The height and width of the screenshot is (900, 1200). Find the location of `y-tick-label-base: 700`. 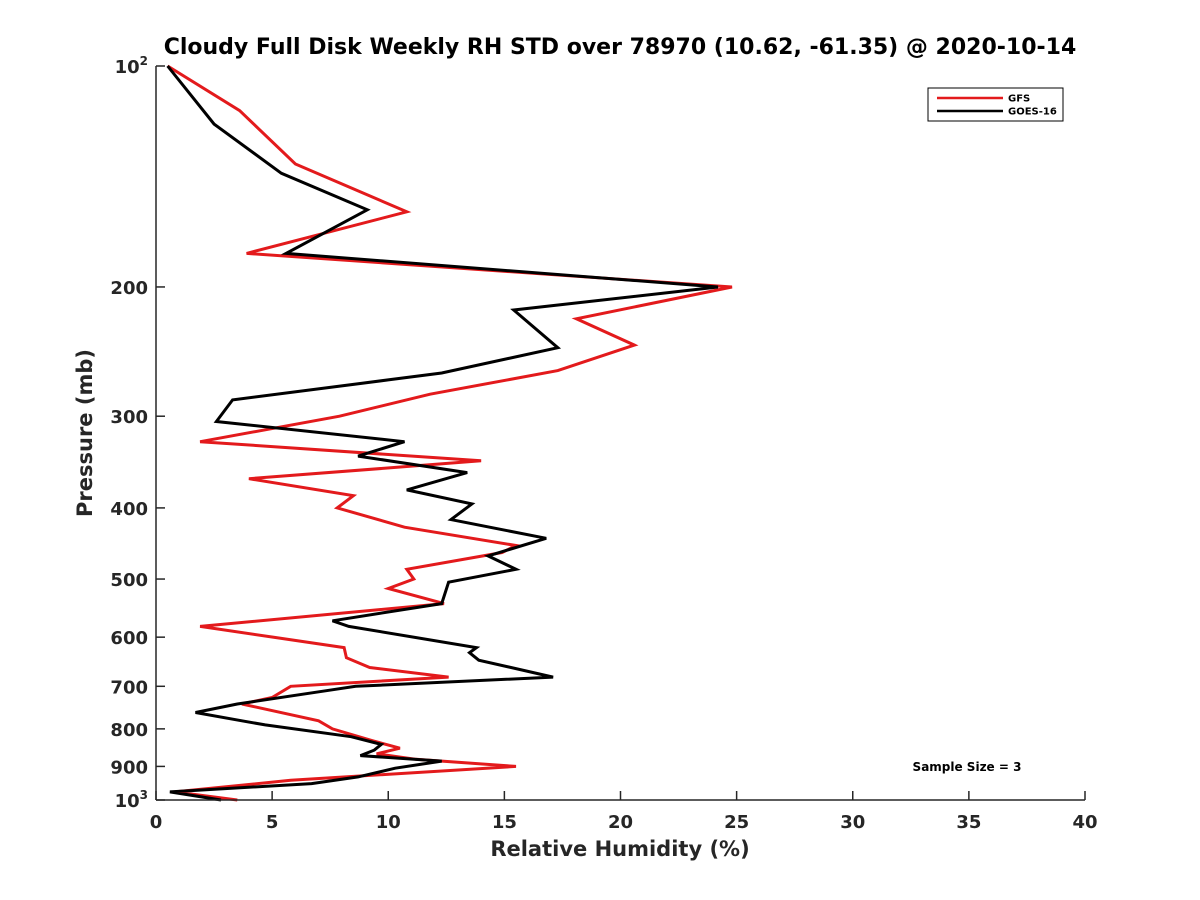

y-tick-label-base: 700 is located at coordinates (129, 687).